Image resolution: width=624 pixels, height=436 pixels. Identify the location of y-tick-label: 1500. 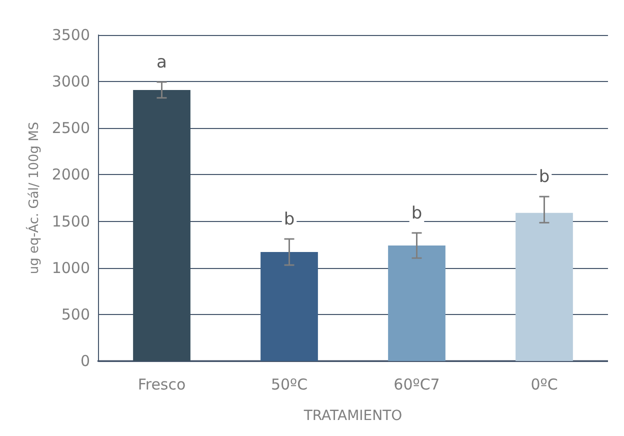
(71, 221).